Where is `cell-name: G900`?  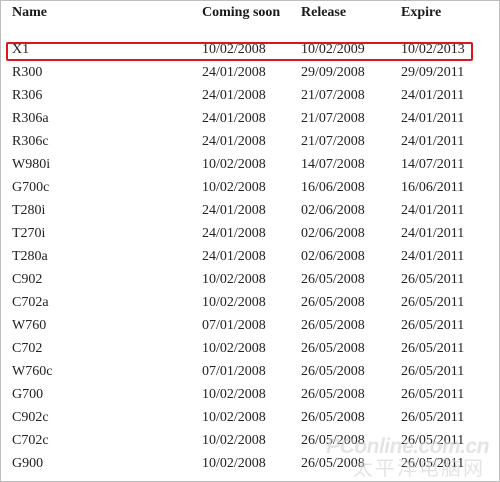
cell-name: G900 is located at coordinates (28, 463).